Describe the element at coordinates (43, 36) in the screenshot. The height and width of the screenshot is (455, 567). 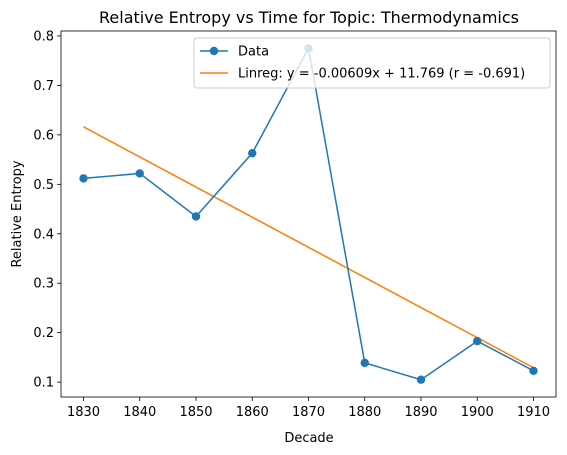
I see `y-tick-label: 0.8` at that location.